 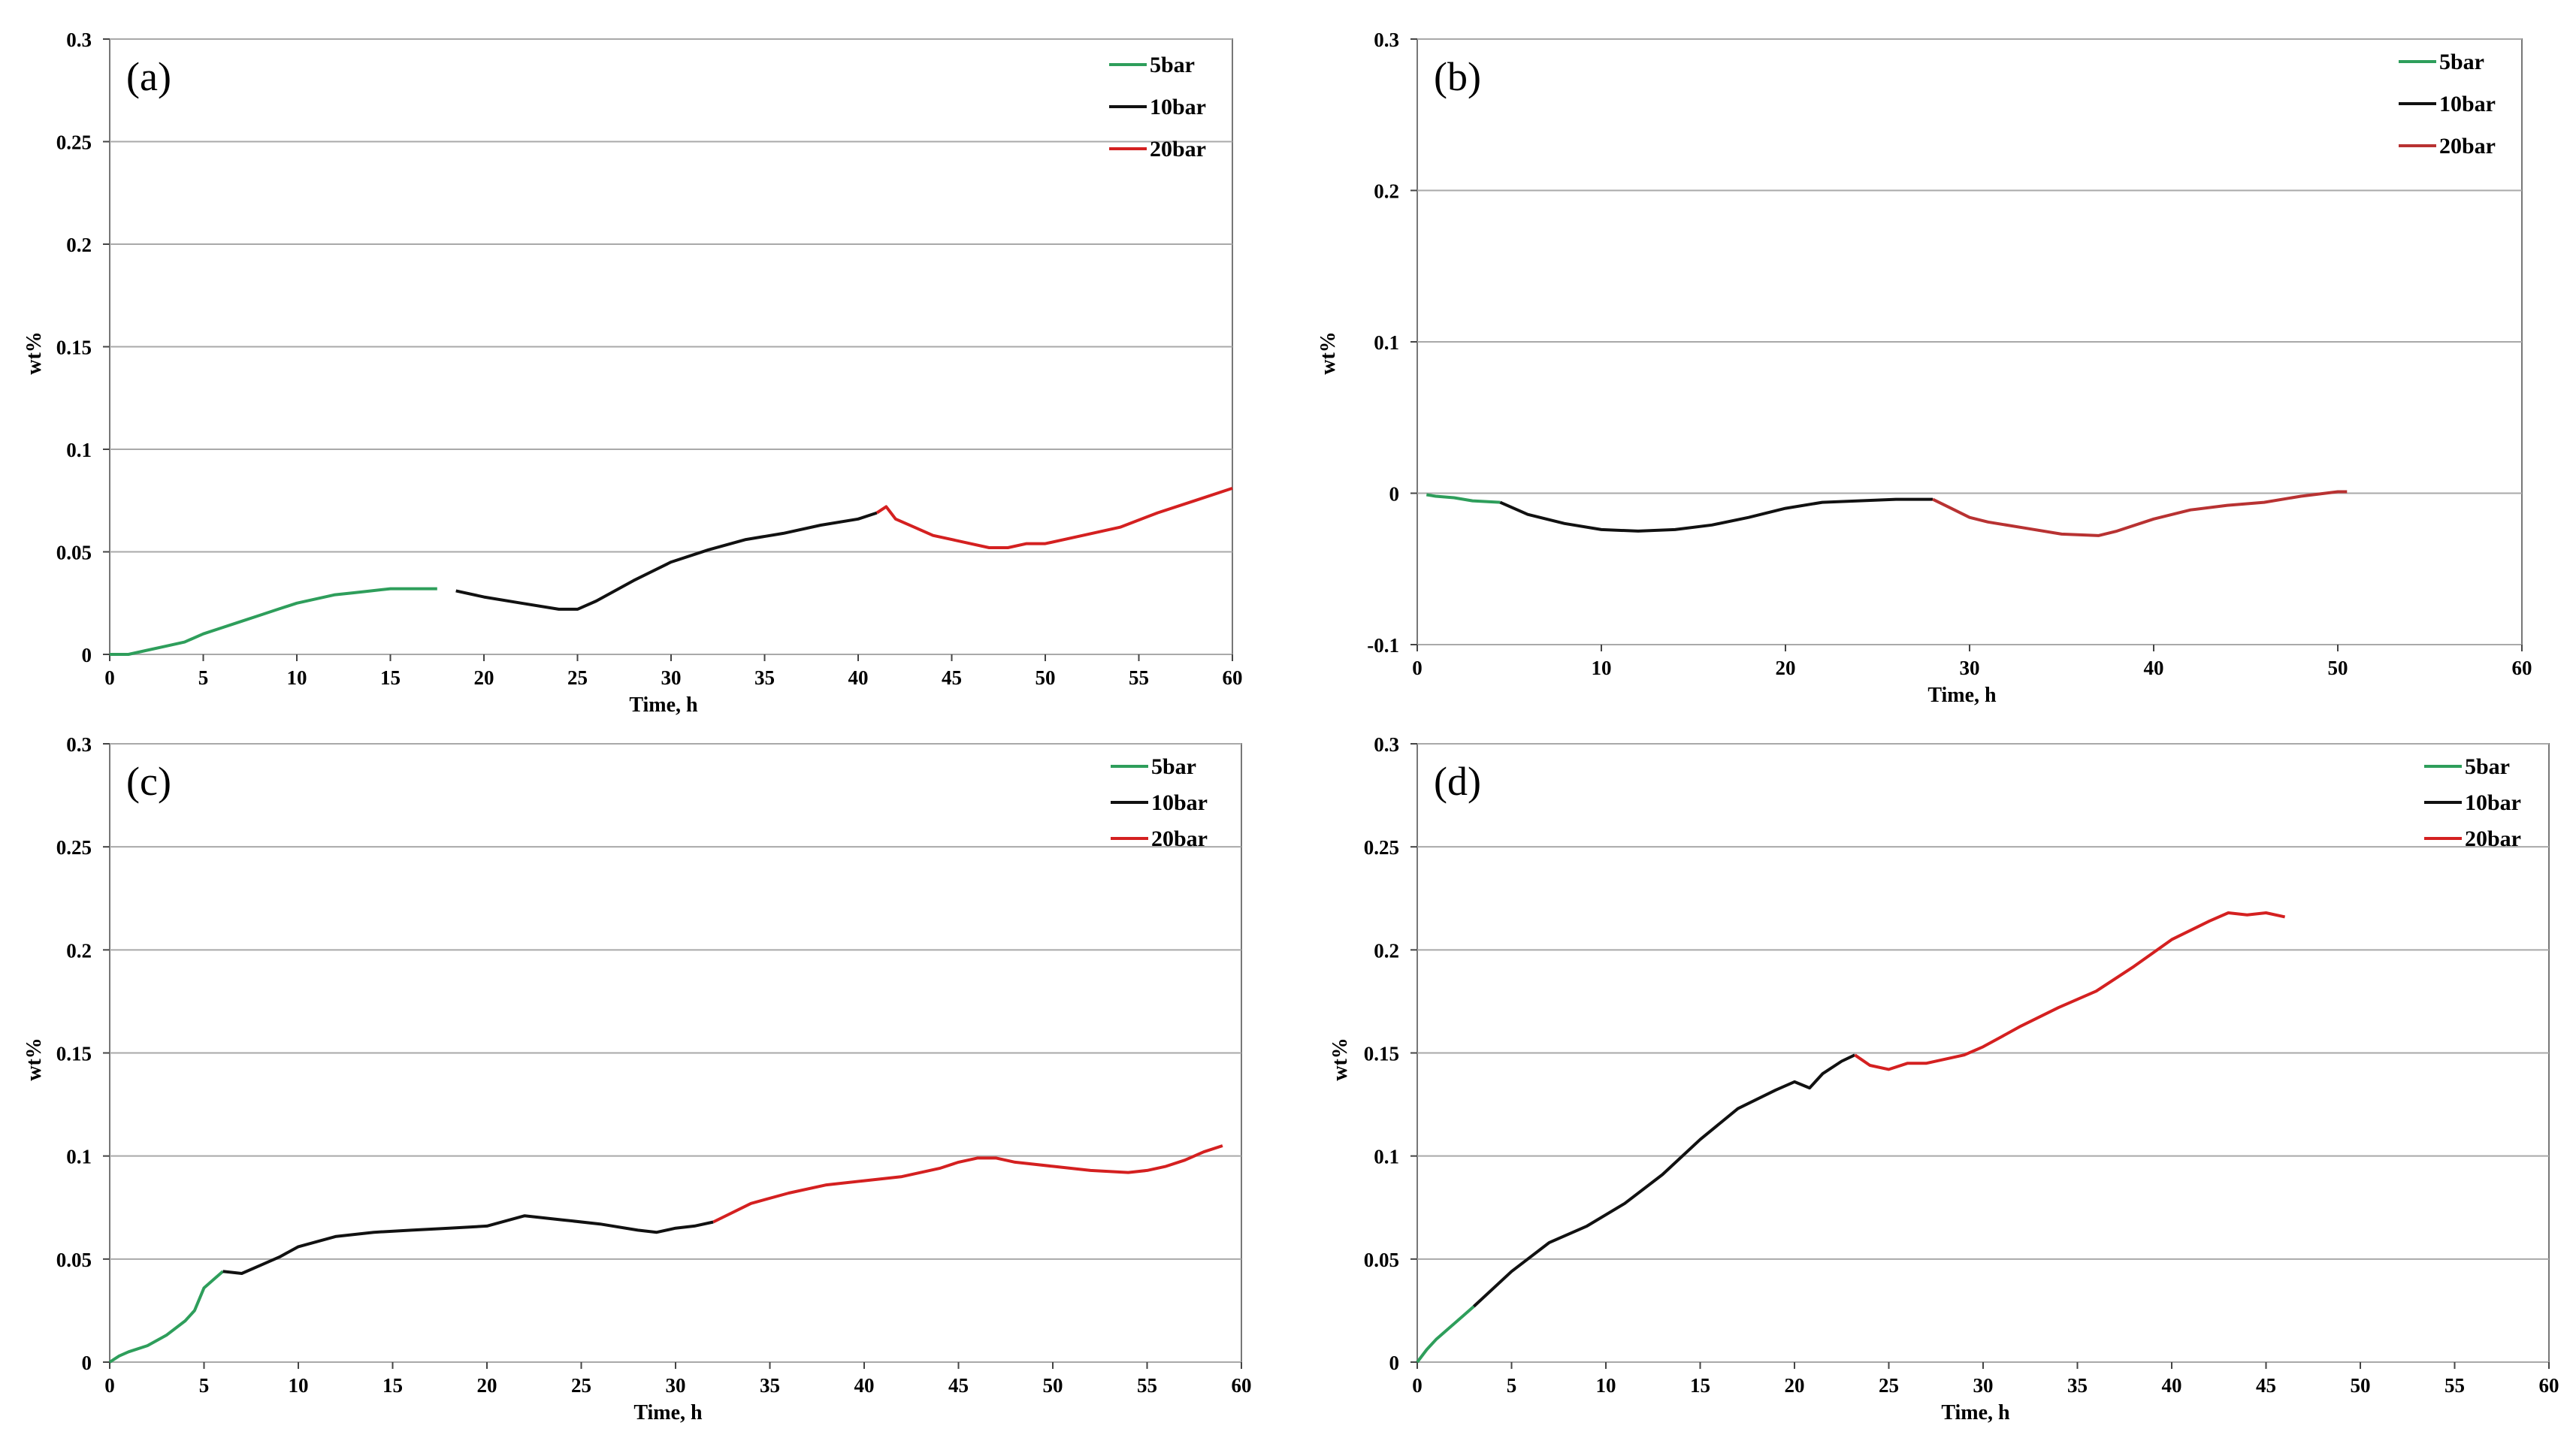 What do you see at coordinates (1458, 76) in the screenshot?
I see `panel-label: (b)` at bounding box center [1458, 76].